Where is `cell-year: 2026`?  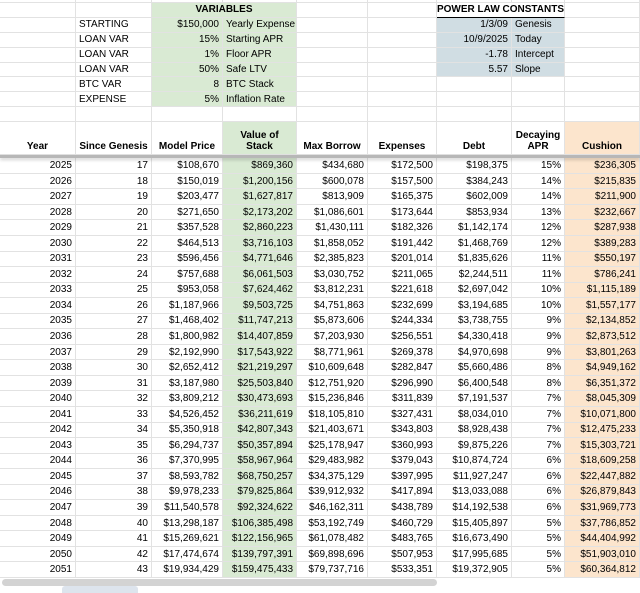
cell-year: 2026 is located at coordinates (38, 181).